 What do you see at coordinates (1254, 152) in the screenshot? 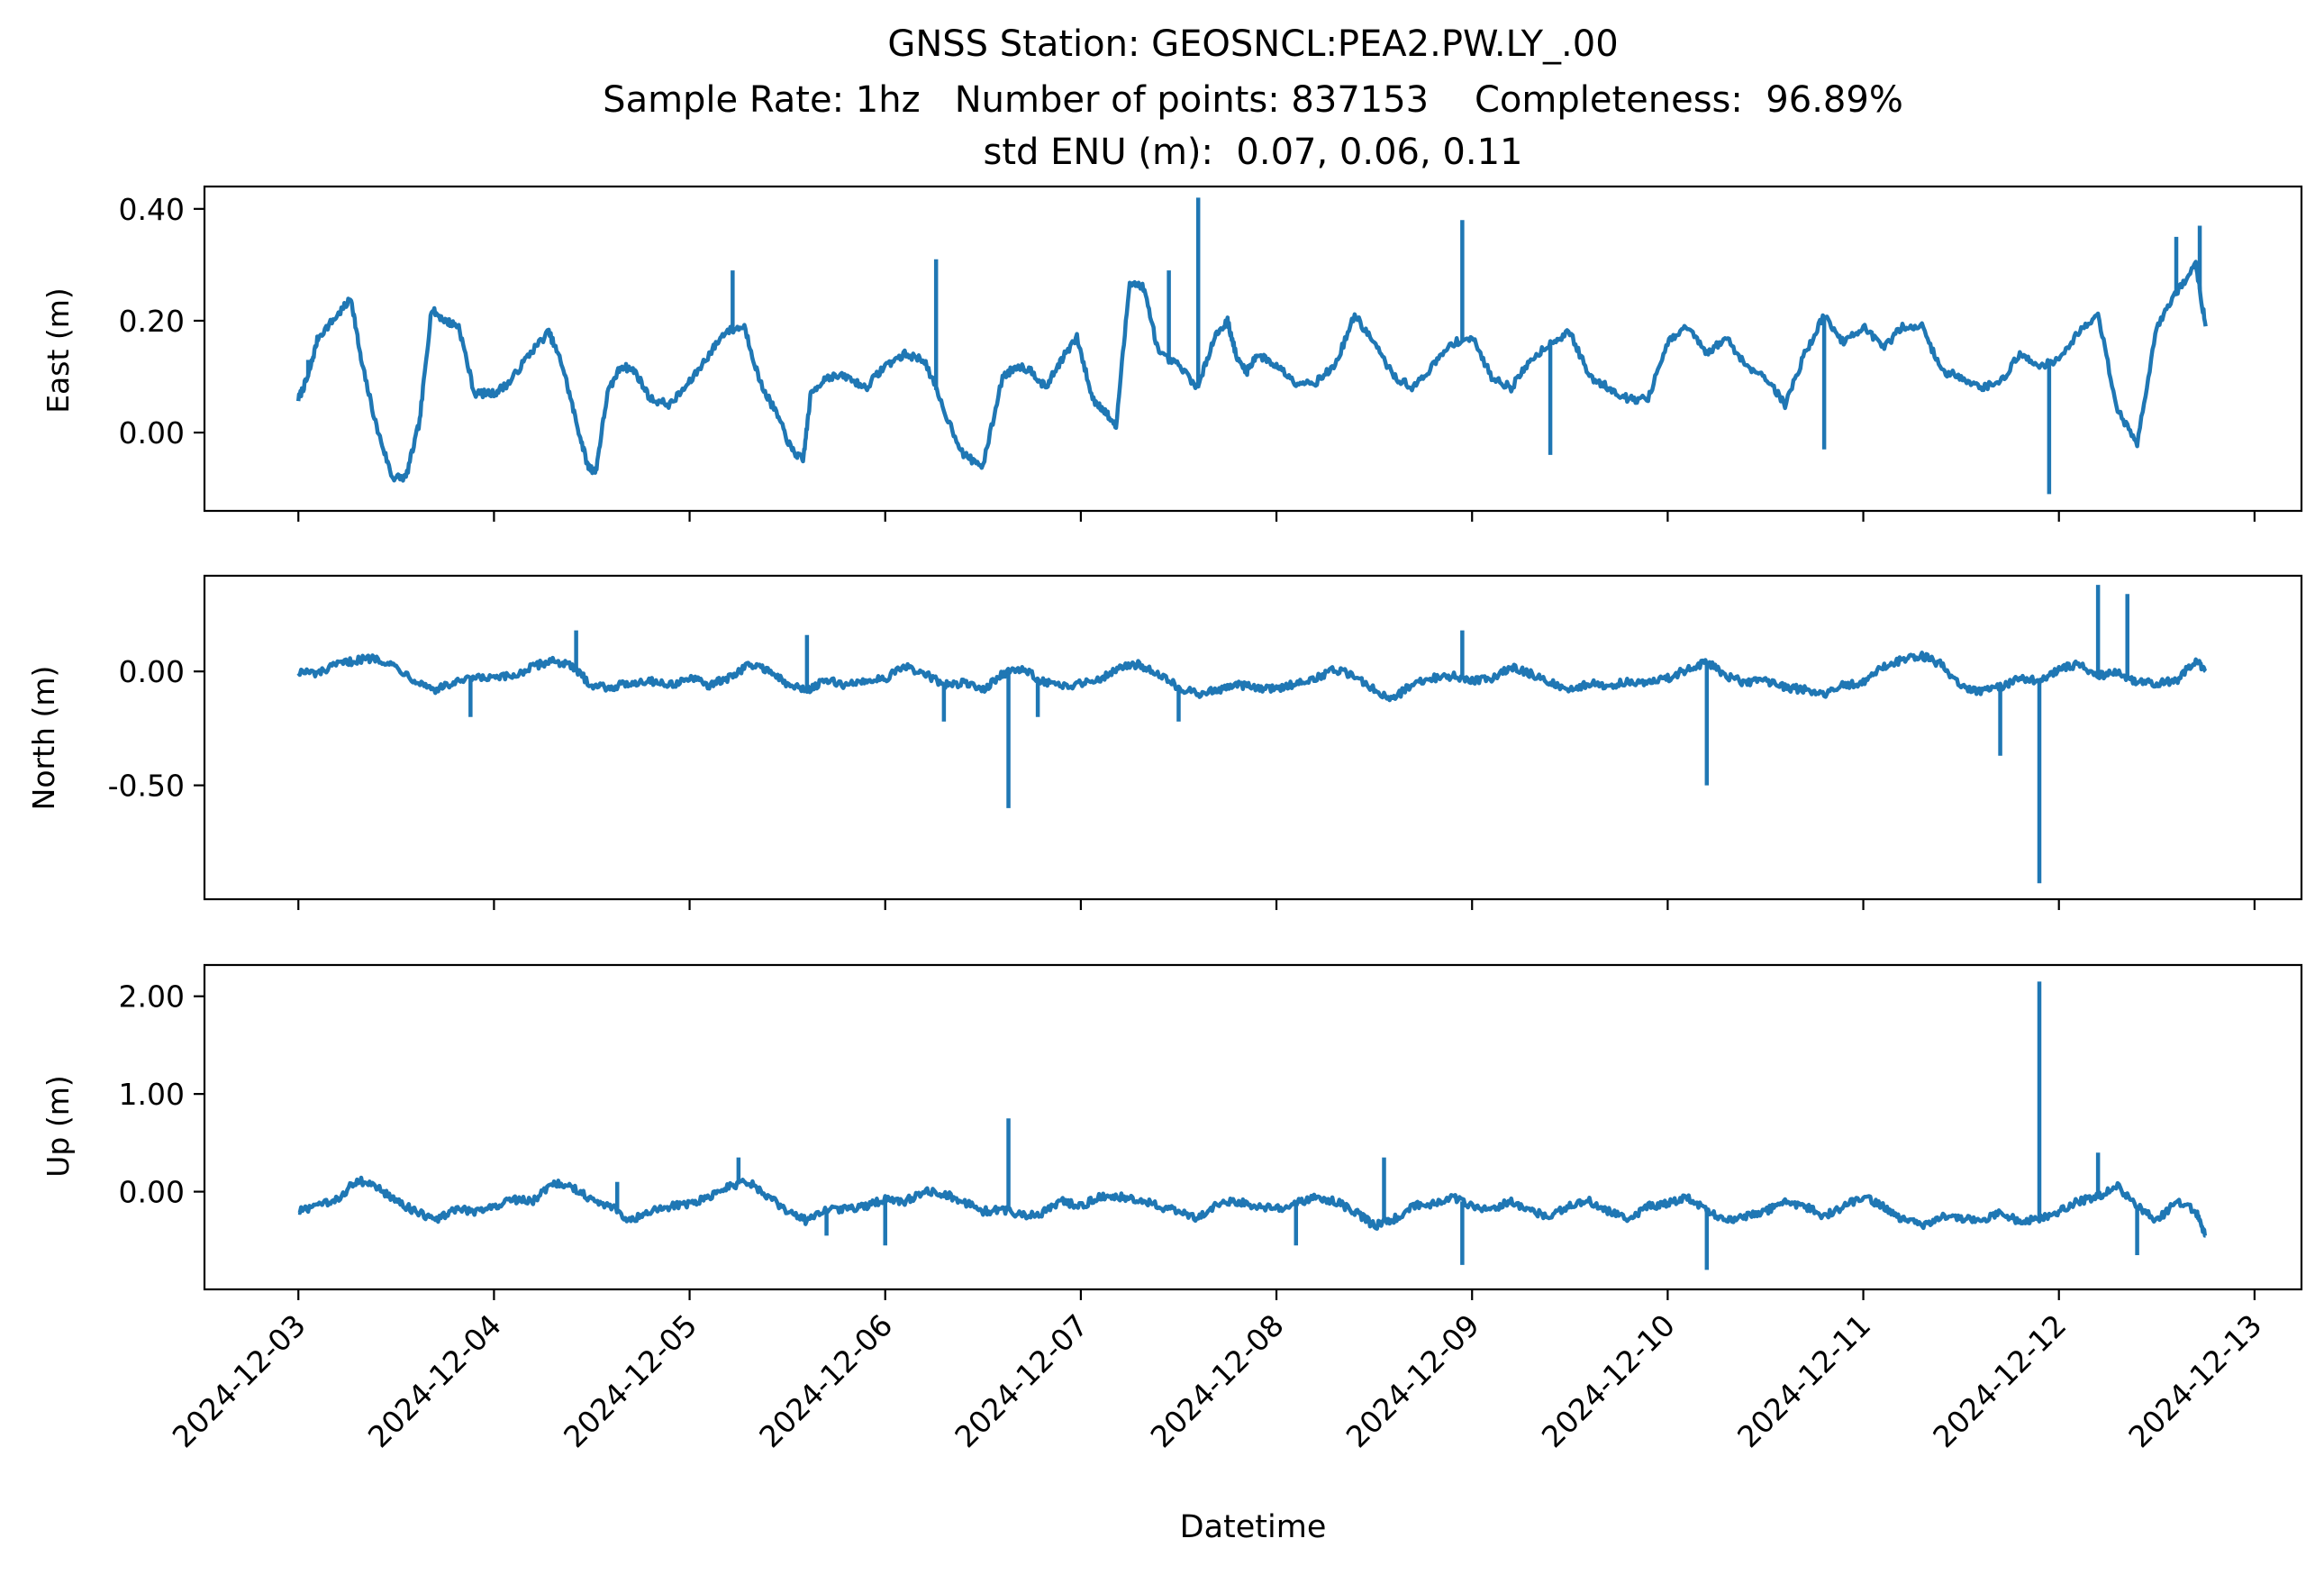
I see `chart-title-line-3: std ENU (m): 0.07, 0.06, 0.11` at bounding box center [1254, 152].